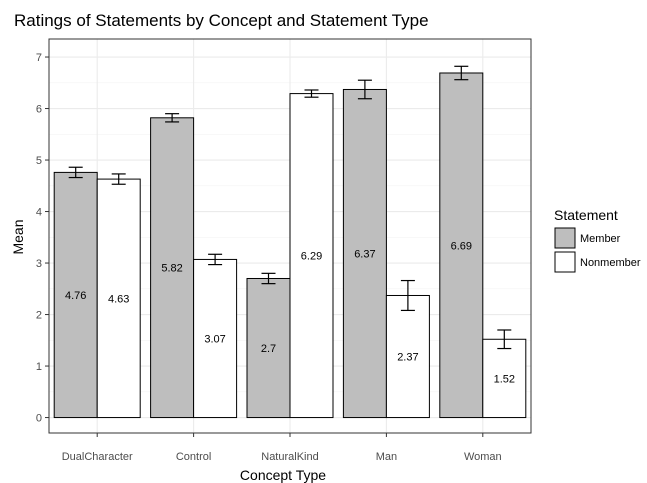 The width and height of the screenshot is (647, 483). I want to click on data-label: 4.76, so click(75, 296).